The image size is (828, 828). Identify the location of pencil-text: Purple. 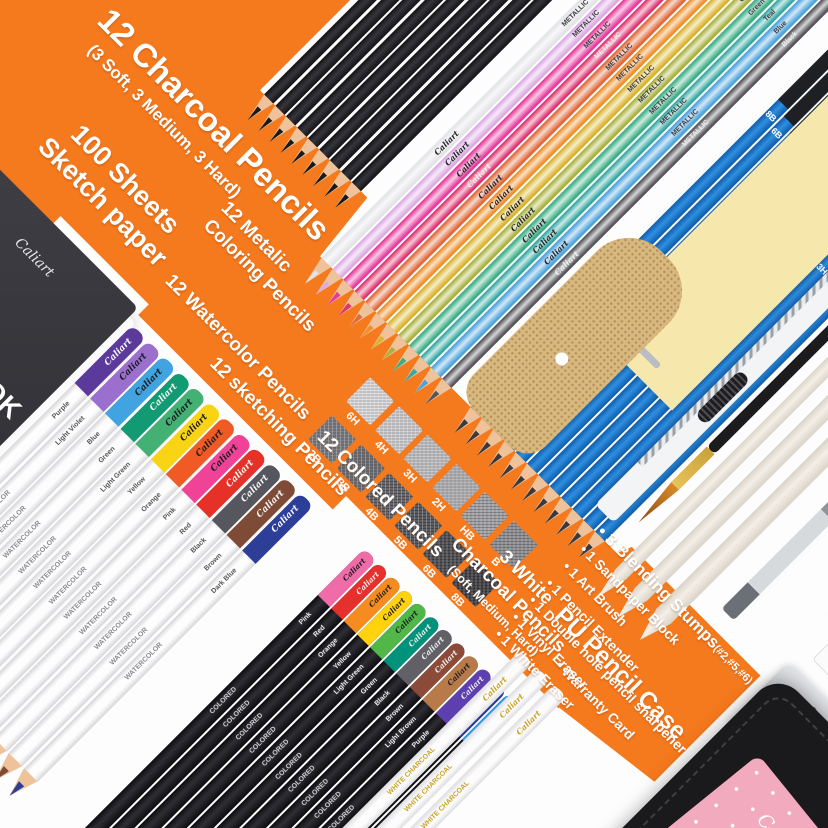
(61, 410).